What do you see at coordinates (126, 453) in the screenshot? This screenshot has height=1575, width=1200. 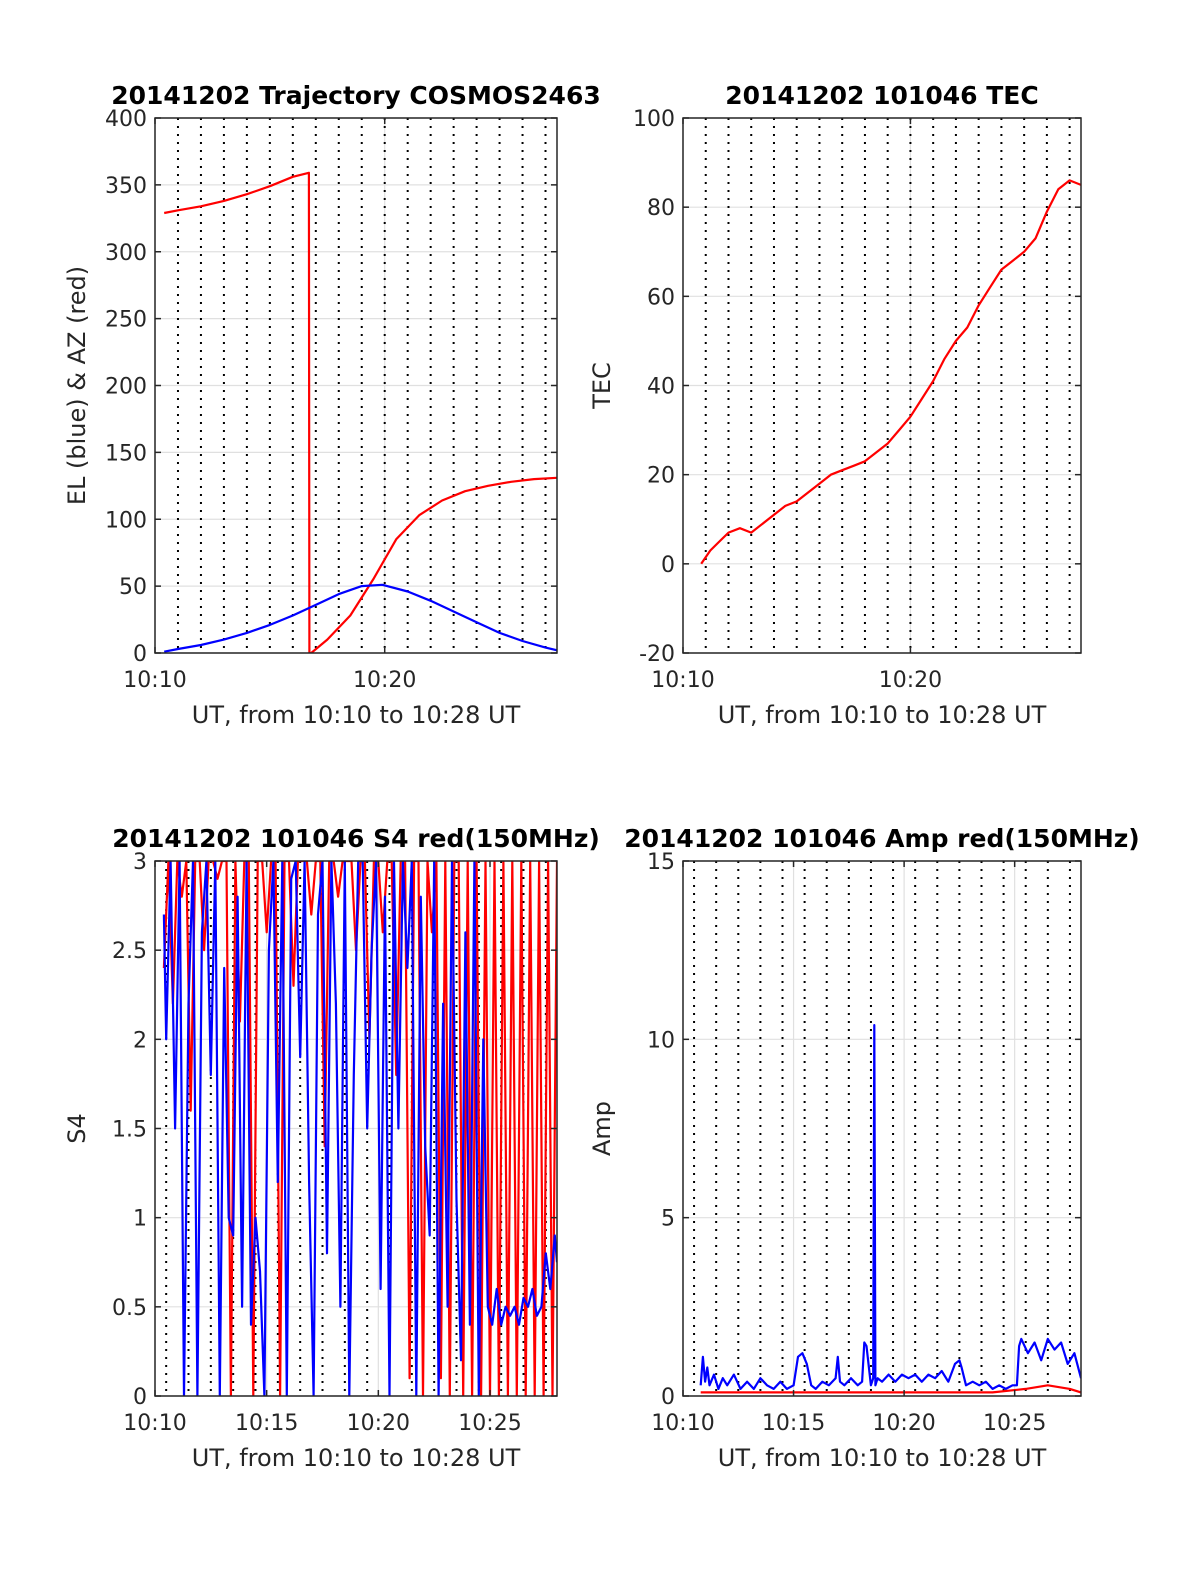 I see `y-tick-label: 150` at bounding box center [126, 453].